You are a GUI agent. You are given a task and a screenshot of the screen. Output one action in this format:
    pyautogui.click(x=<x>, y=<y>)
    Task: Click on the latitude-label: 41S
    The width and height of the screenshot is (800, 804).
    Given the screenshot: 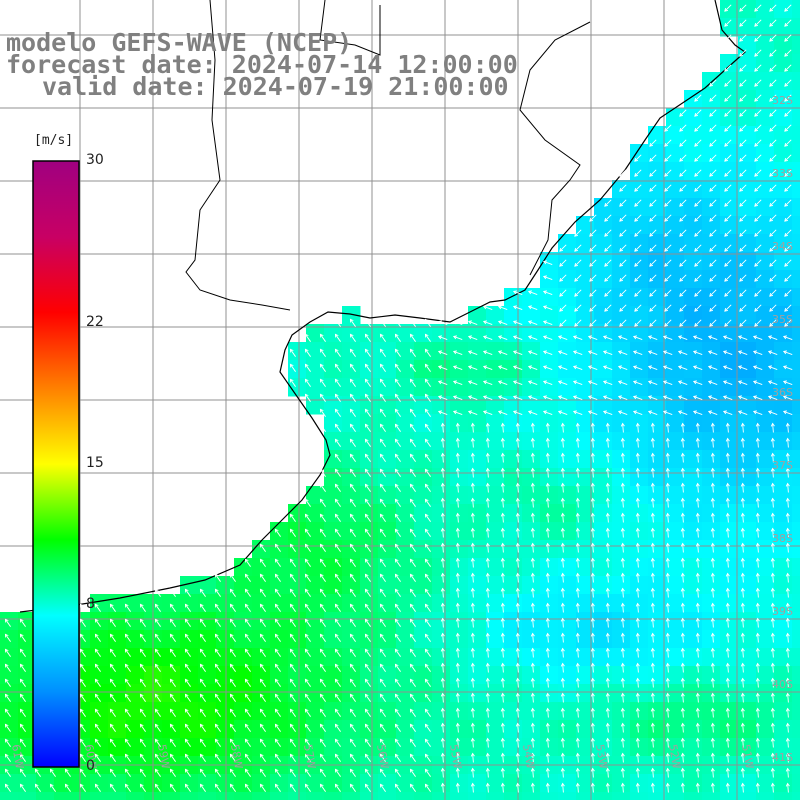 What is the action you would take?
    pyautogui.click(x=782, y=757)
    